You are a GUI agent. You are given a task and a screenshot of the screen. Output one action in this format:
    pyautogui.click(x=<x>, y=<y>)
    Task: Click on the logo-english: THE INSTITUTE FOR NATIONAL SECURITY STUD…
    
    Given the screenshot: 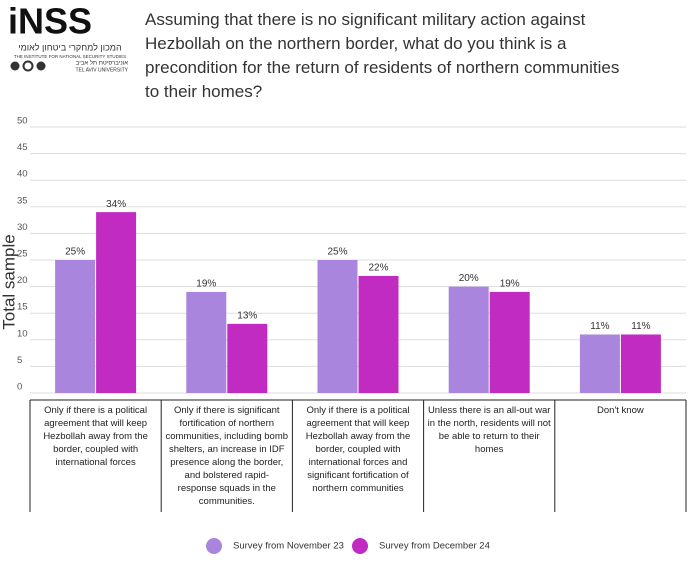 What is the action you would take?
    pyautogui.click(x=70, y=56)
    